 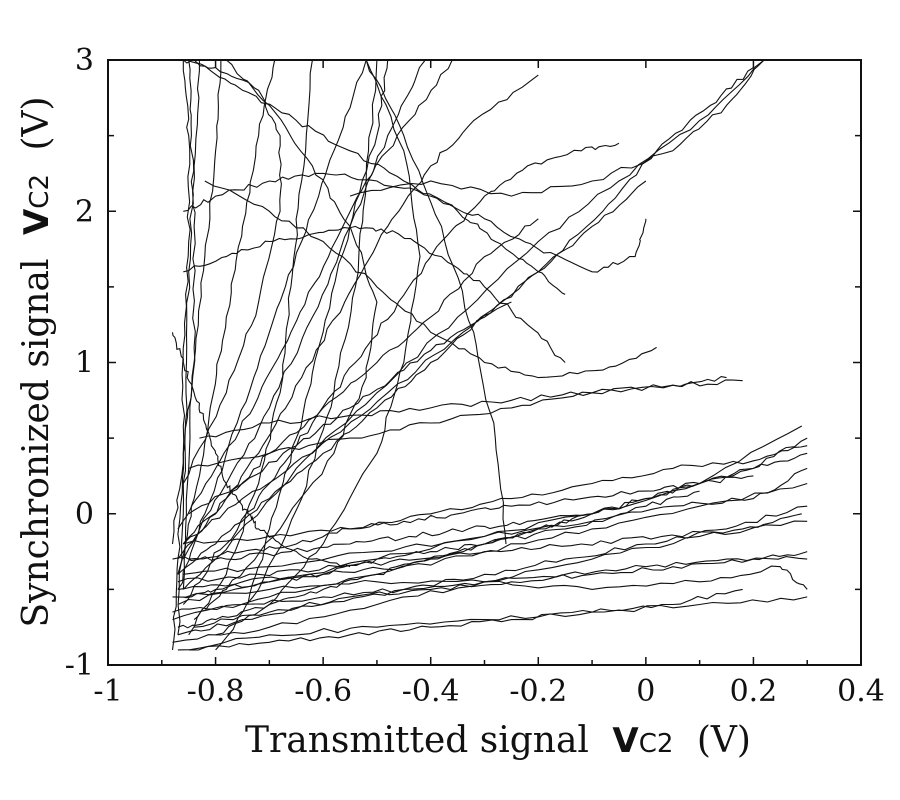 What do you see at coordinates (625, 741) in the screenshot?
I see `x-axis-label-symbol: V` at bounding box center [625, 741].